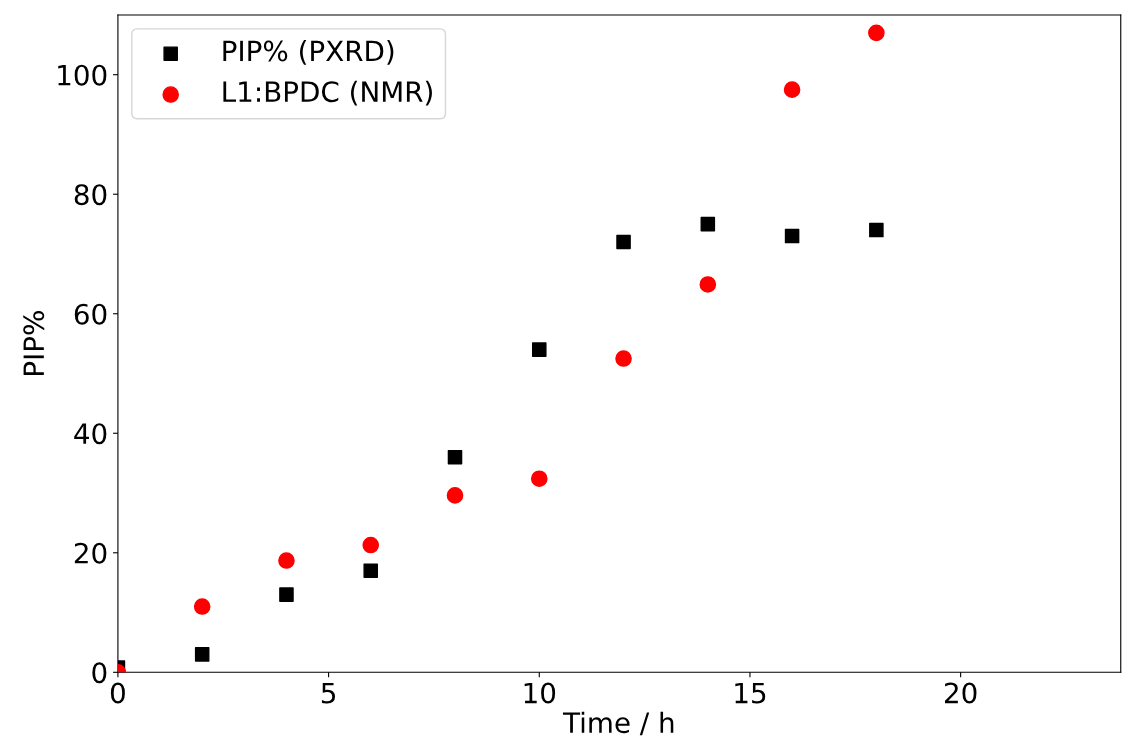 This screenshot has width=1123, height=747. What do you see at coordinates (540, 693) in the screenshot?
I see `x-tick-label: 10` at bounding box center [540, 693].